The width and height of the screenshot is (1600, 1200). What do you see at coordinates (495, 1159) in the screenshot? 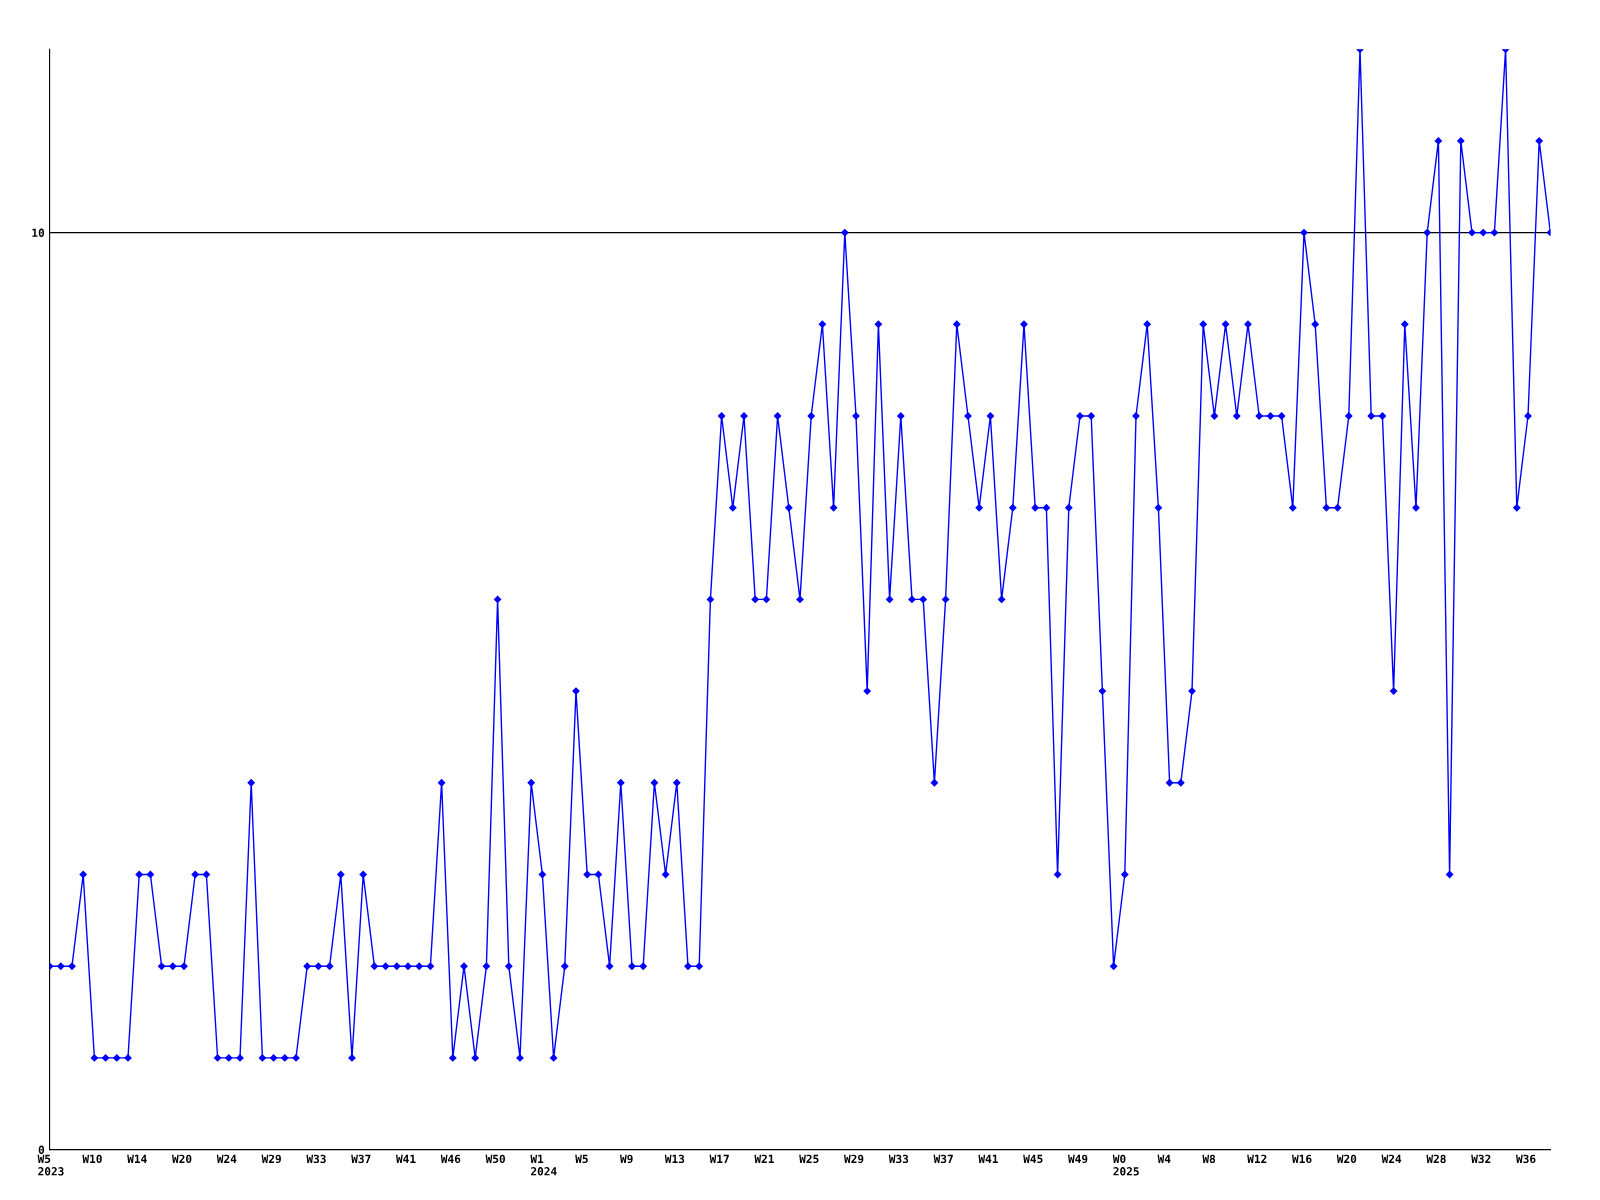
I see `x-tick-label: W50` at bounding box center [495, 1159].